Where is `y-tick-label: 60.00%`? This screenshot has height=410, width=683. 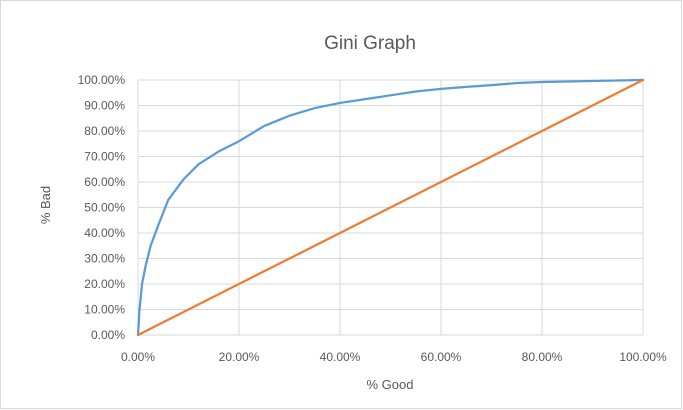 y-tick-label: 60.00% is located at coordinates (104, 182).